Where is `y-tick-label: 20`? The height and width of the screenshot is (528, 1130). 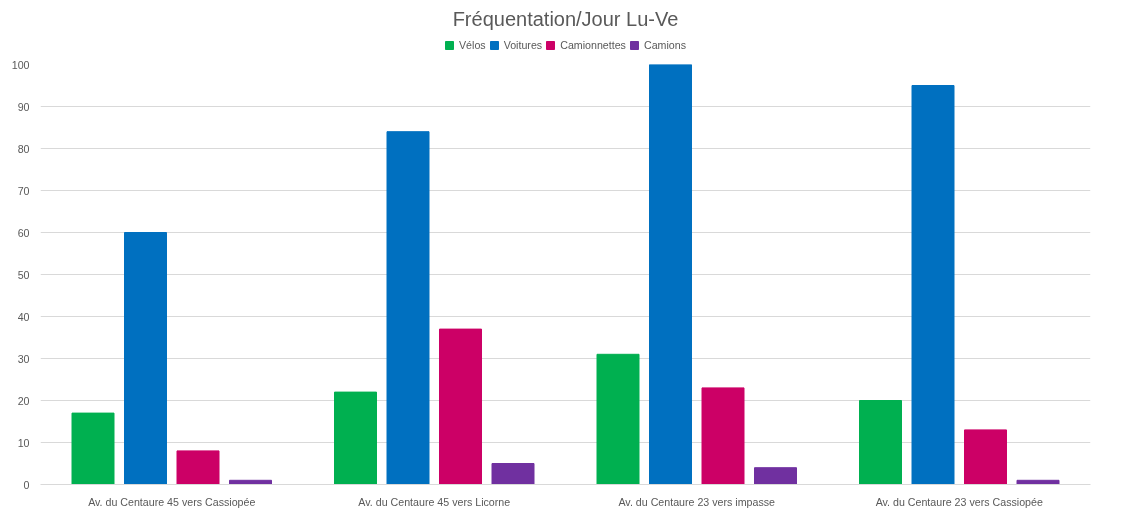
y-tick-label: 20 is located at coordinates (23, 400).